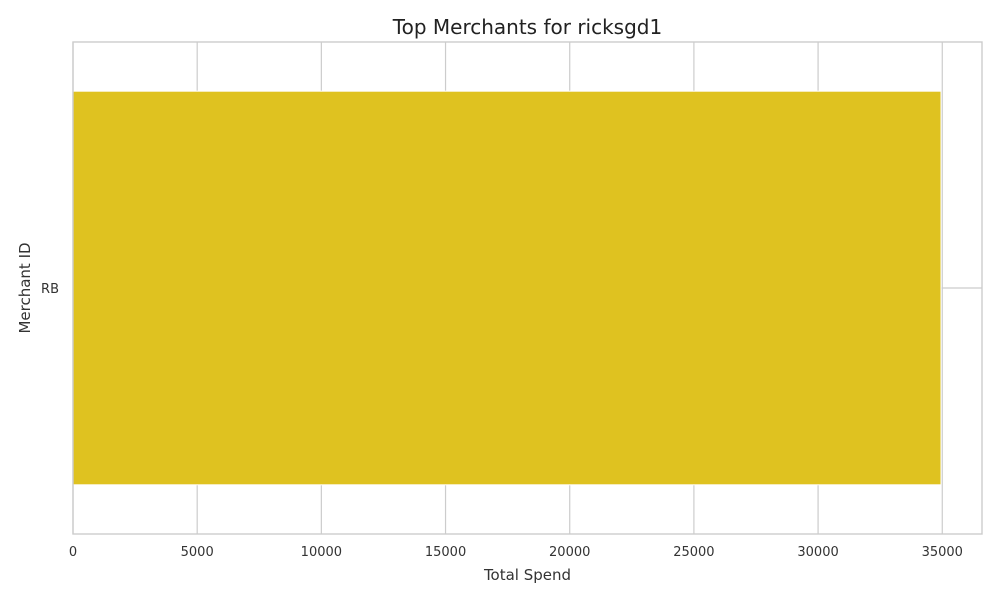  Describe the element at coordinates (569, 552) in the screenshot. I see `x-tick-label: 20000` at that location.